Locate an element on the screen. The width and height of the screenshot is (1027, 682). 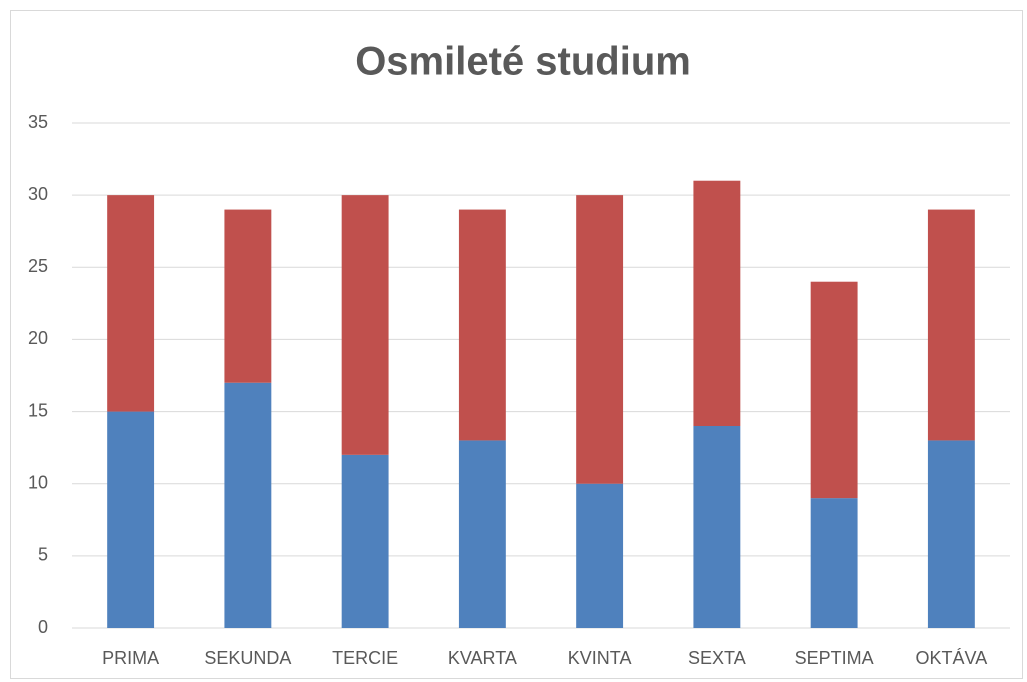
y-tick-label: 10 is located at coordinates (38, 482).